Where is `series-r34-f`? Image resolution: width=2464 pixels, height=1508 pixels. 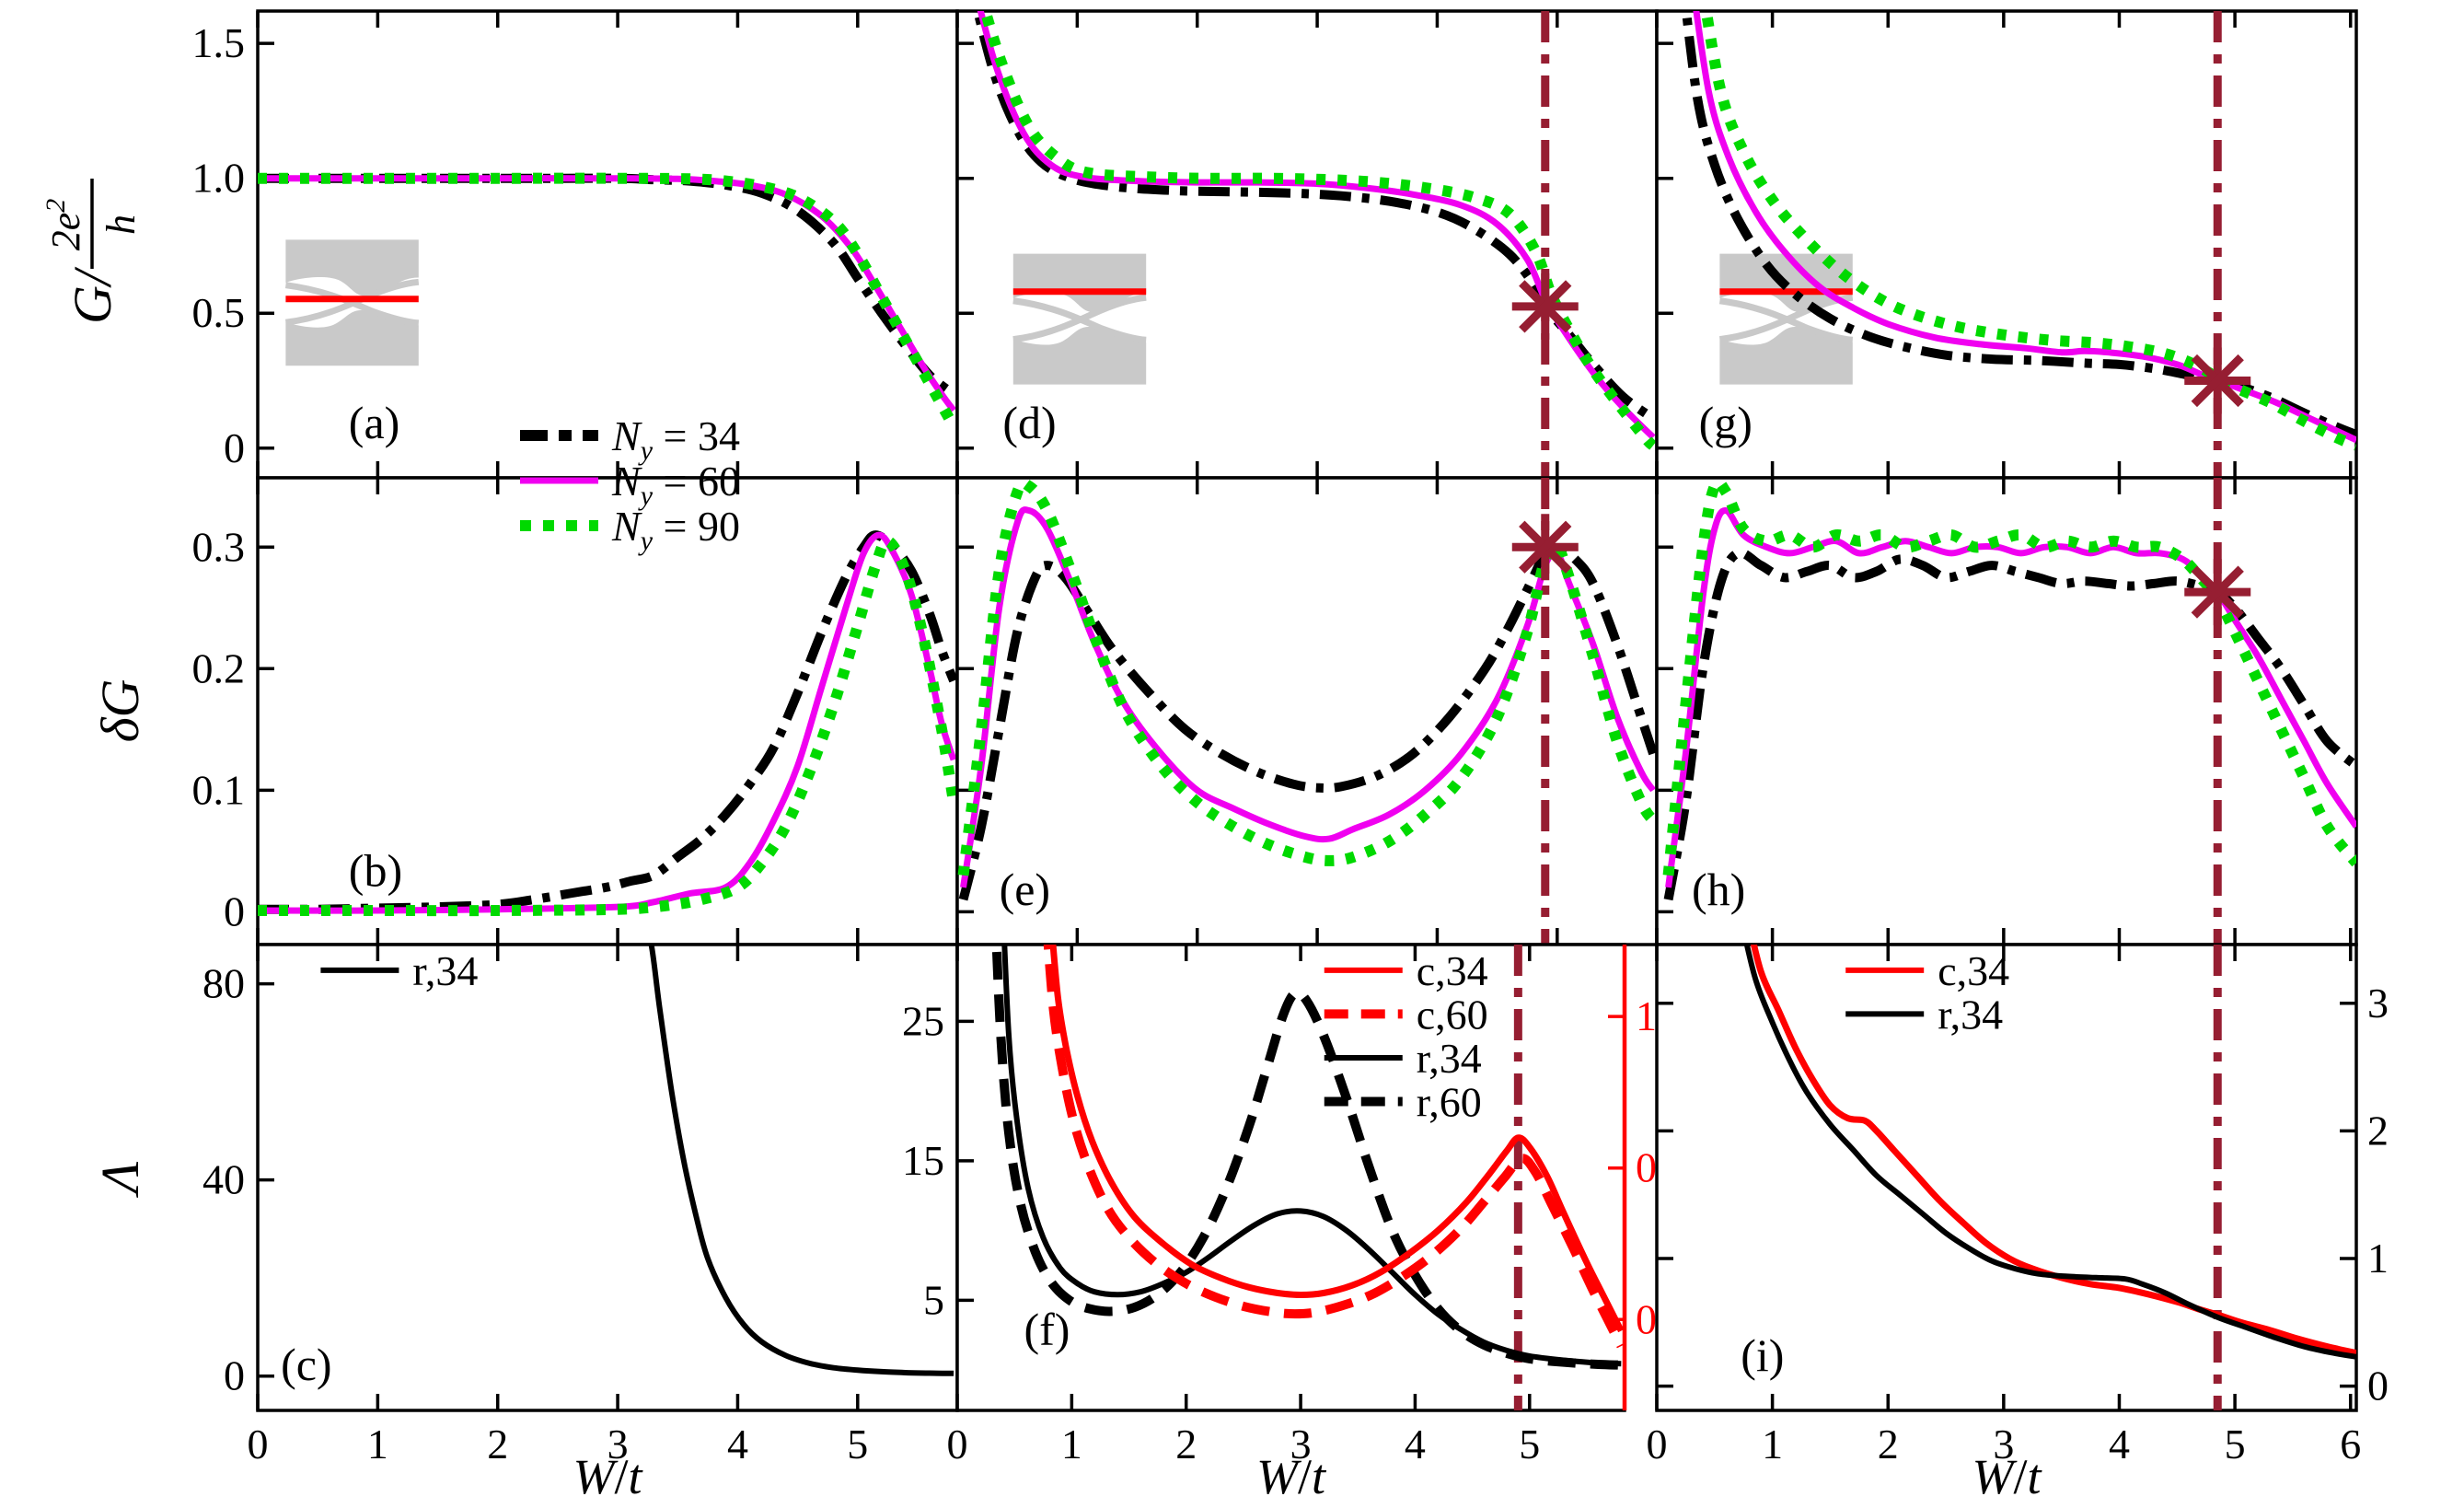 series-r34-f is located at coordinates (1311, 1156).